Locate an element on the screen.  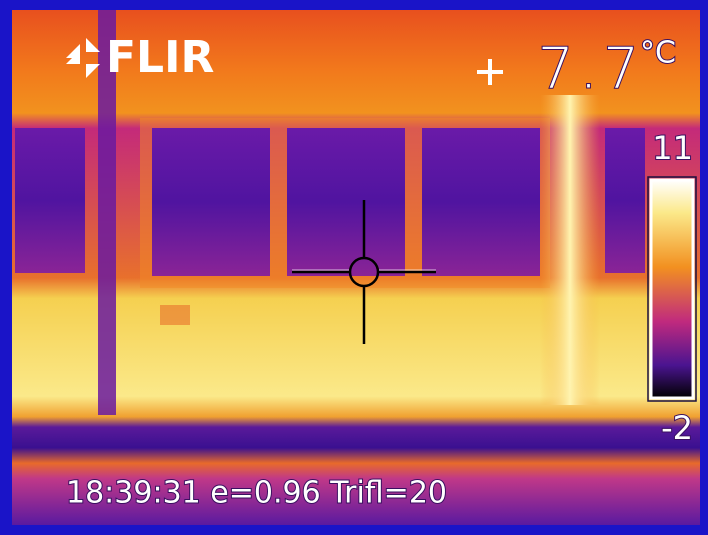
status-line: 18:39:31 e=0.96 Trifl=20 is located at coordinates (256, 493).